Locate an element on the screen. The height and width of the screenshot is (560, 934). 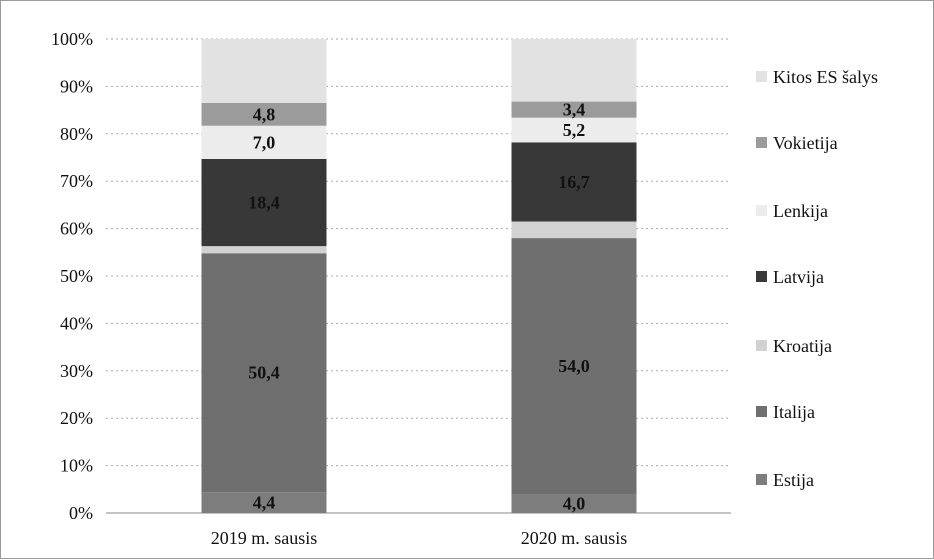
y-tick-label: 30% is located at coordinates (76, 371).